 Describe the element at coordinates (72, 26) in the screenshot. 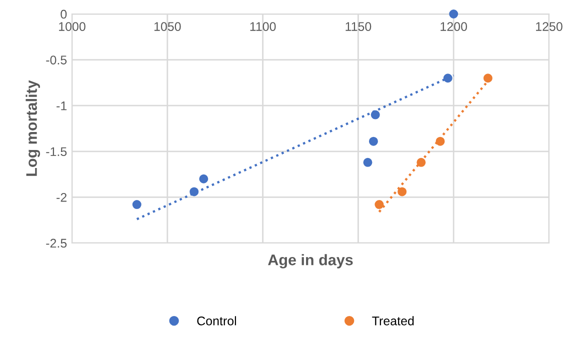

I see `x-tick-label: 1000` at that location.